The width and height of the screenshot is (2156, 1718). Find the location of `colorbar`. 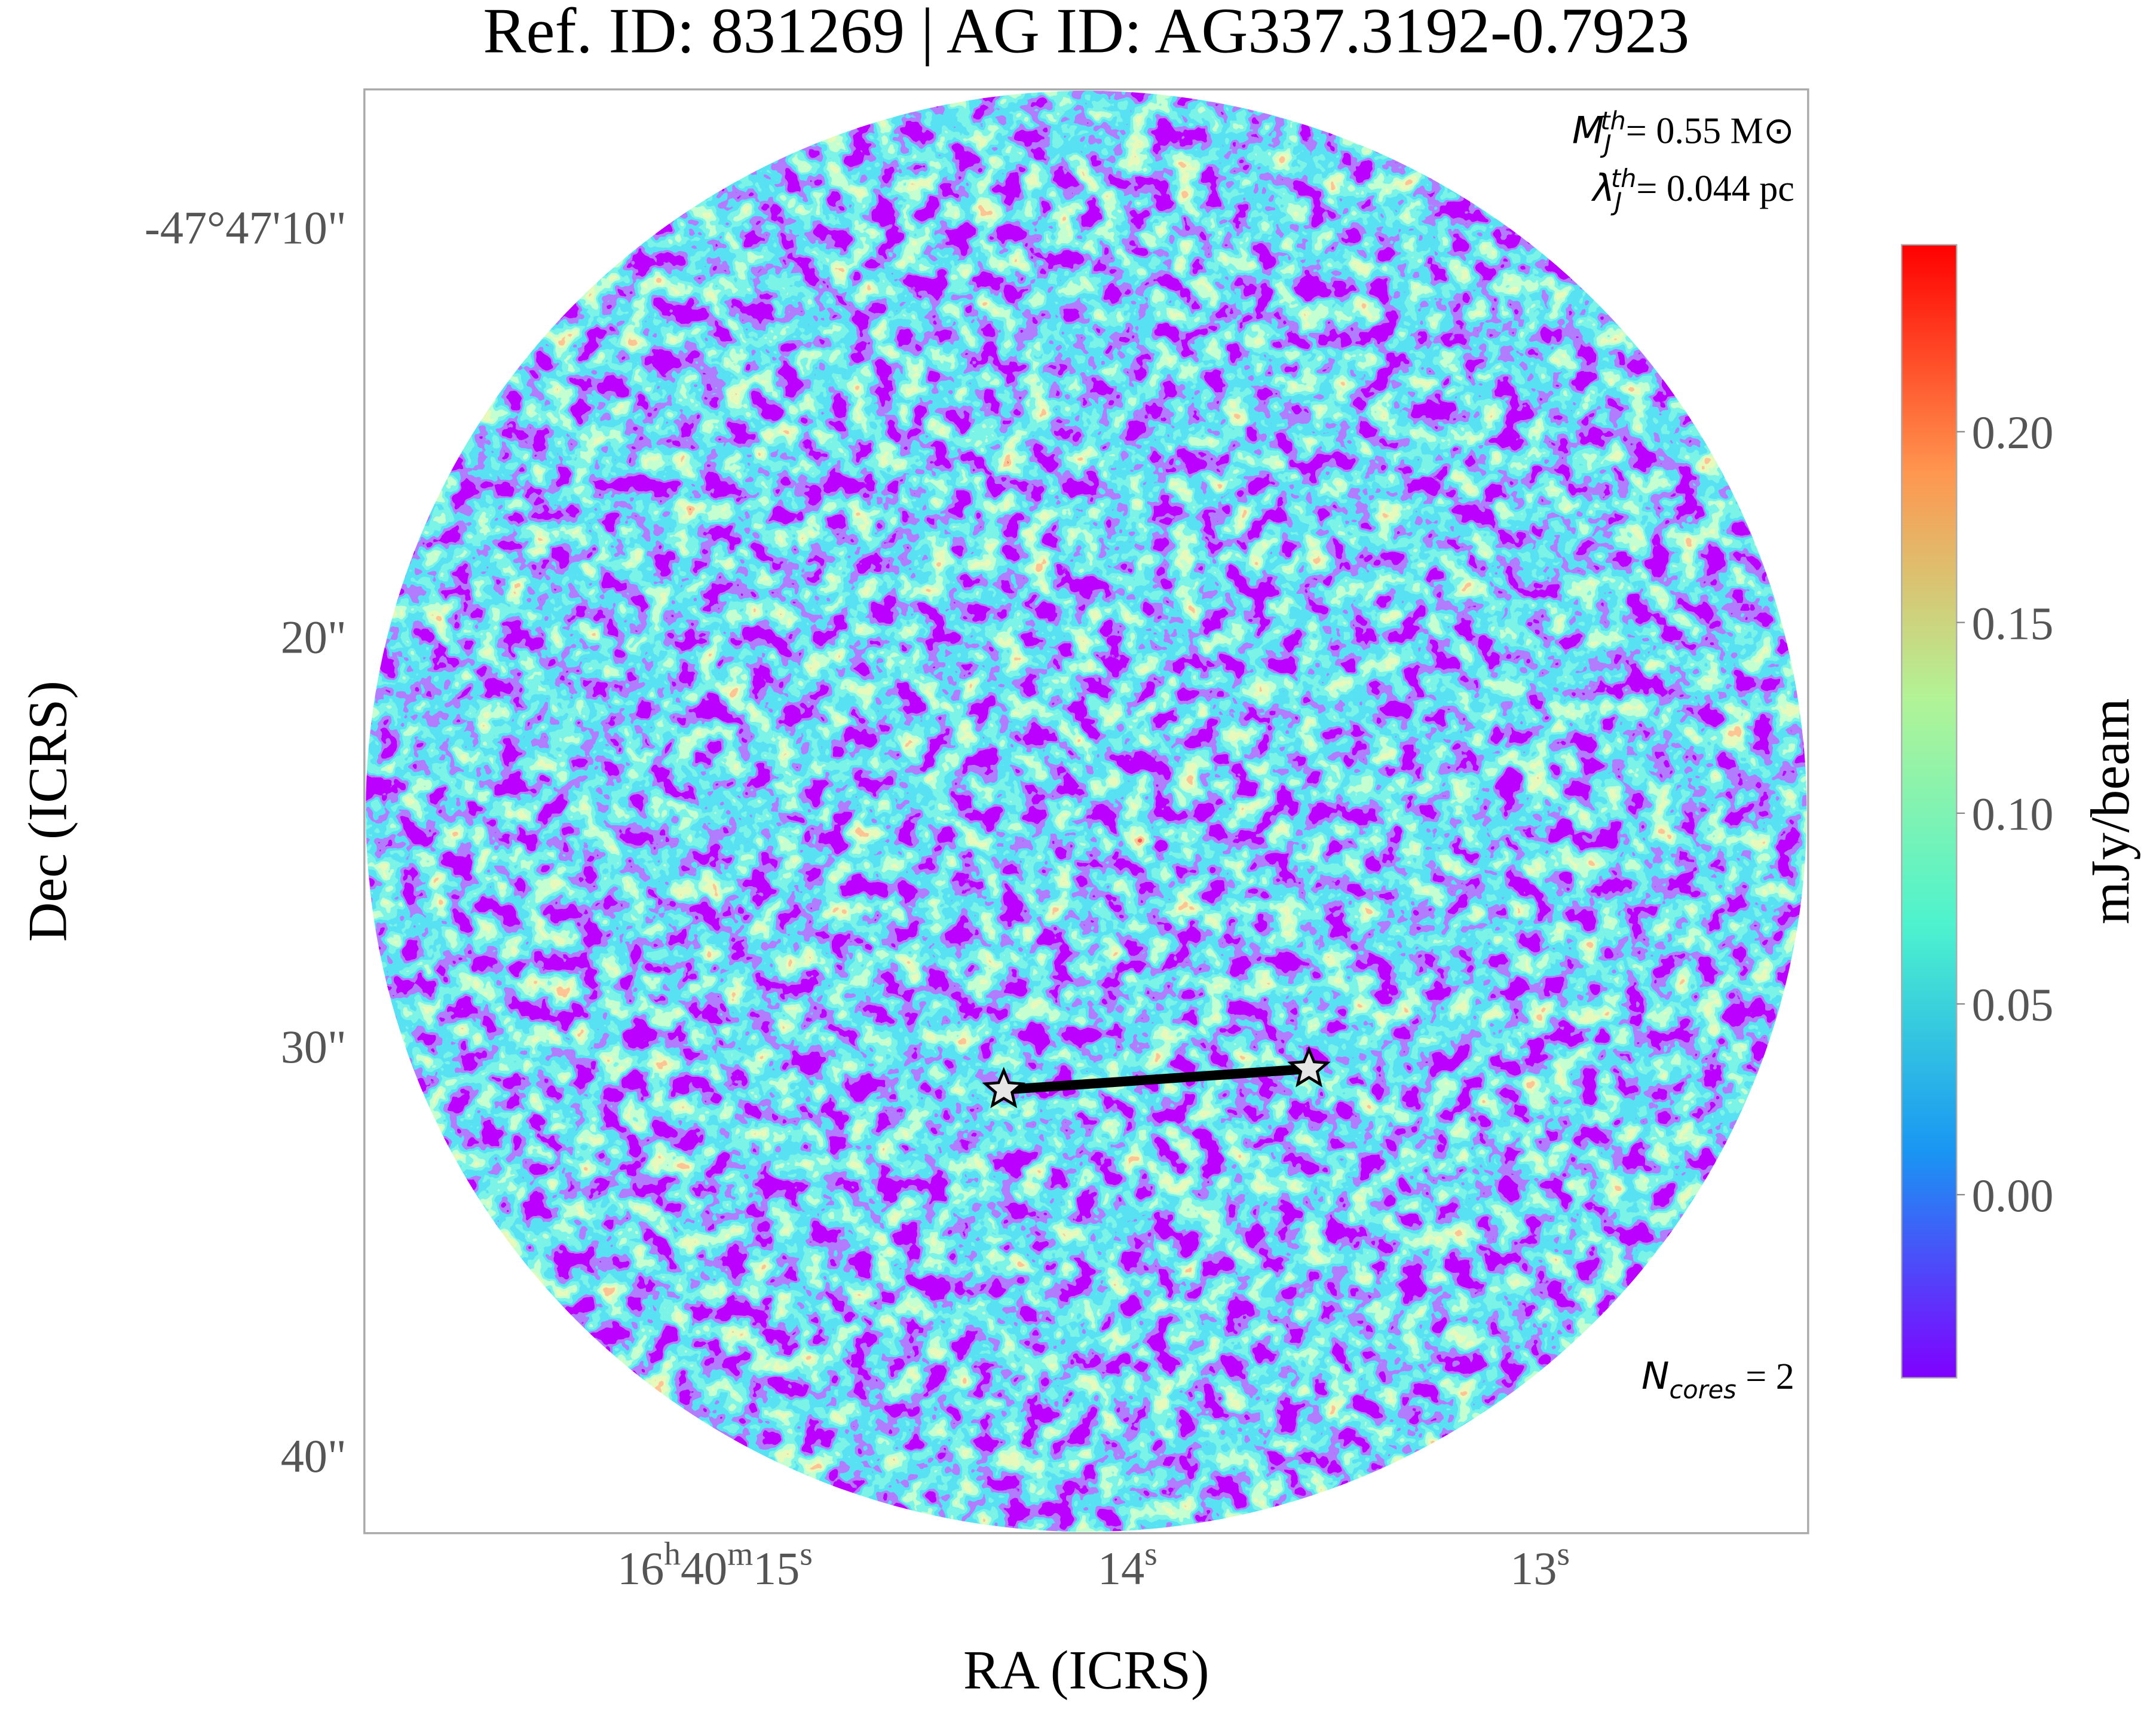

colorbar is located at coordinates (1929, 811).